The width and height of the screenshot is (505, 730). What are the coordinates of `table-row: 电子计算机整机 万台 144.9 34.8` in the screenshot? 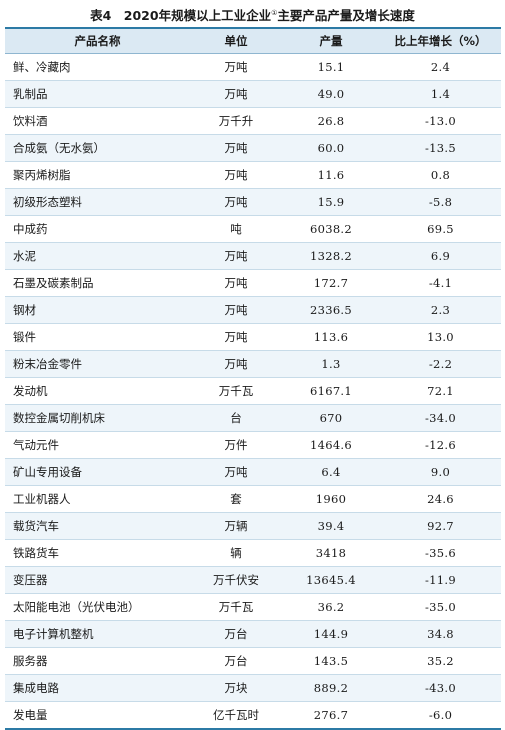 It's located at (253, 634).